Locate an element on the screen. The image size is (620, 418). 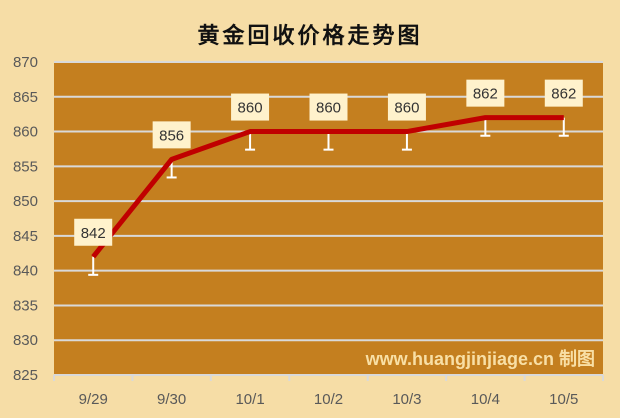
x-tick-label: 10/1 is located at coordinates (249, 399).